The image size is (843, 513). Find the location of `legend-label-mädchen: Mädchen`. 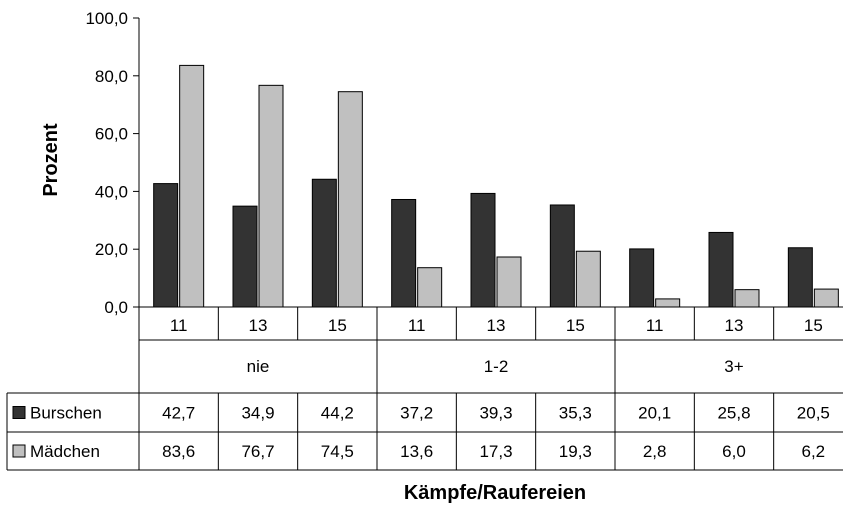

legend-label-mädchen: Mädchen is located at coordinates (65, 451).